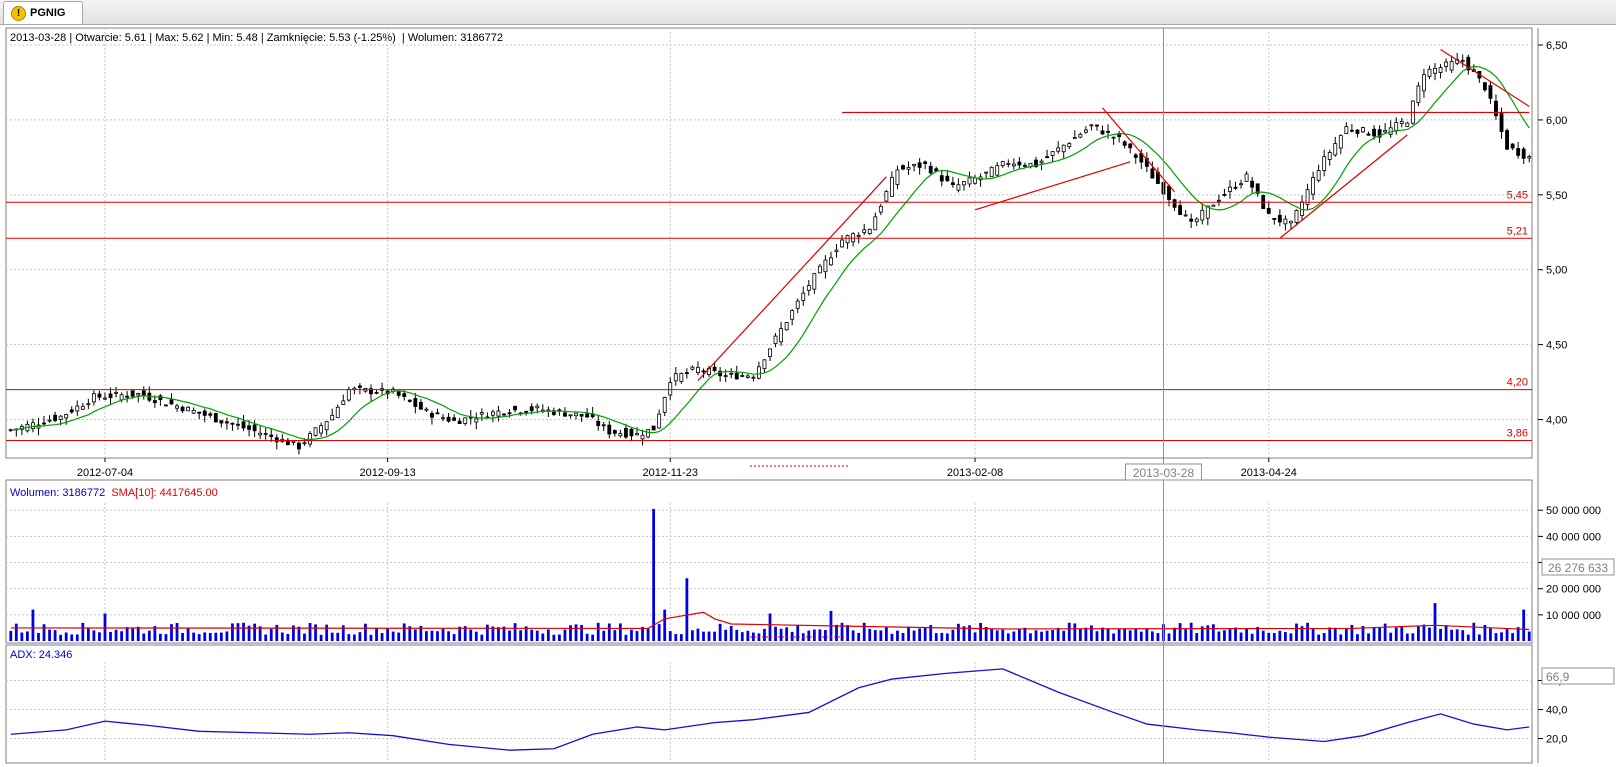  What do you see at coordinates (1573, 590) in the screenshot?
I see `volume-y-tick-label: 20 000 000` at bounding box center [1573, 590].